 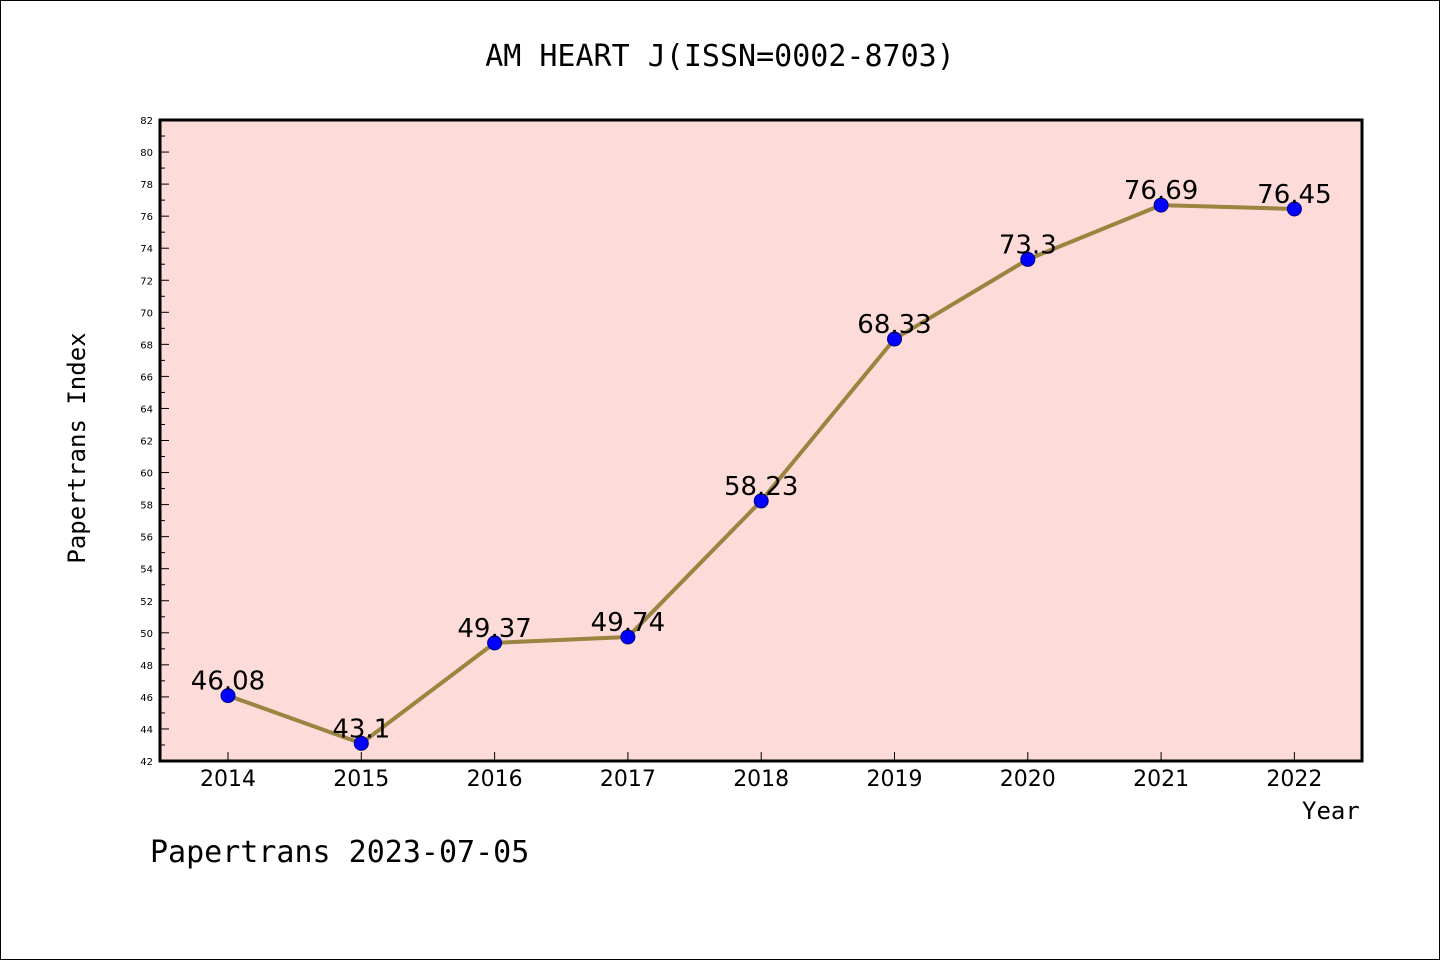 What do you see at coordinates (361, 779) in the screenshot?
I see `x-tick-label: 2015` at bounding box center [361, 779].